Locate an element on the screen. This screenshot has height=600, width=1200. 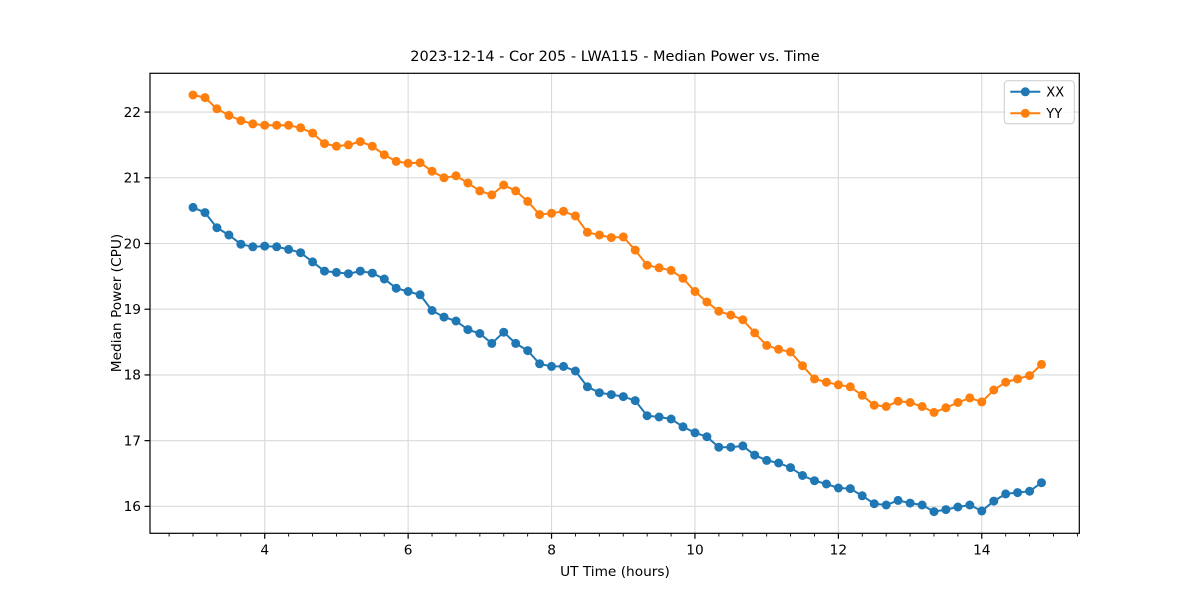
y-tick-label: 16 is located at coordinates (132, 507).